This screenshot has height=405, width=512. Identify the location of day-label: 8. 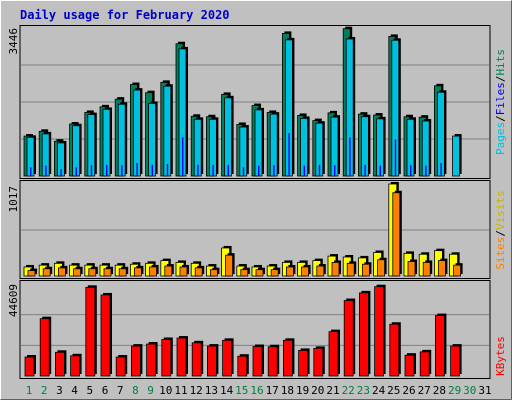
(135, 390).